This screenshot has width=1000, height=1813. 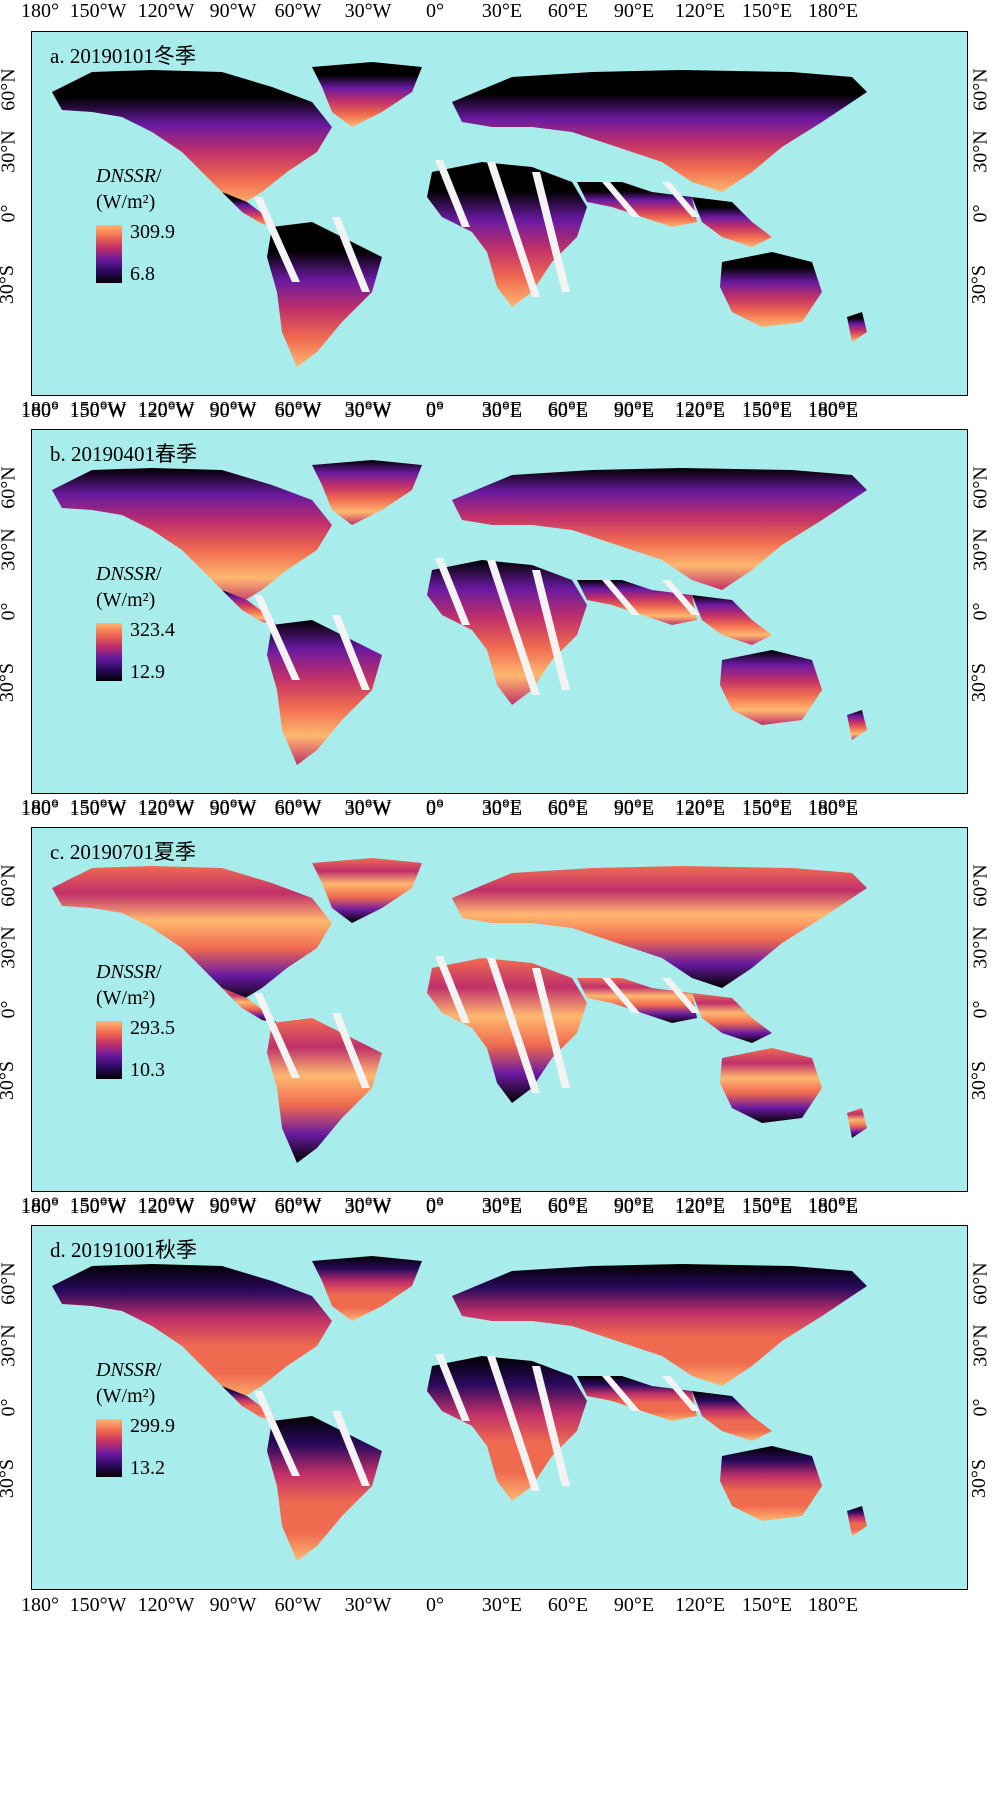 I want to click on lon-tick-bottom: 60°E, so click(x=568, y=809).